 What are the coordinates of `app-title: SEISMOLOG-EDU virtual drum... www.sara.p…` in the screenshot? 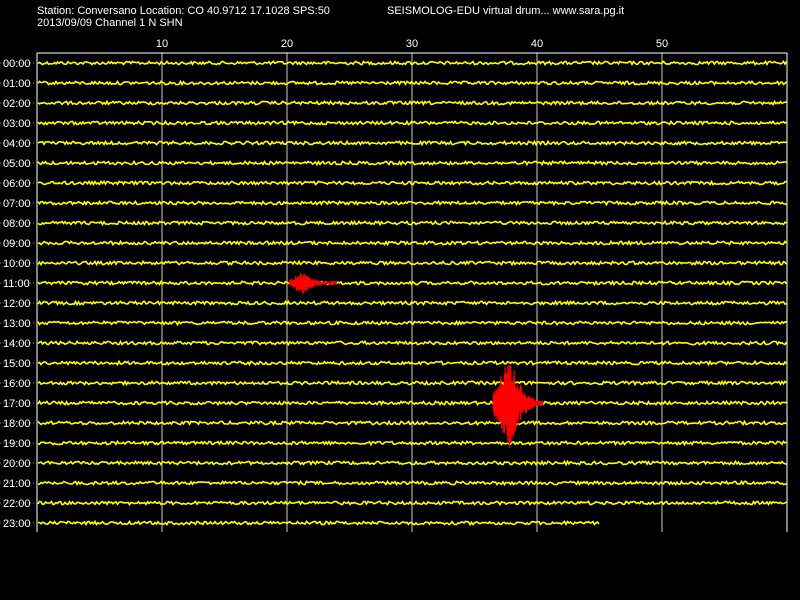 It's located at (506, 11).